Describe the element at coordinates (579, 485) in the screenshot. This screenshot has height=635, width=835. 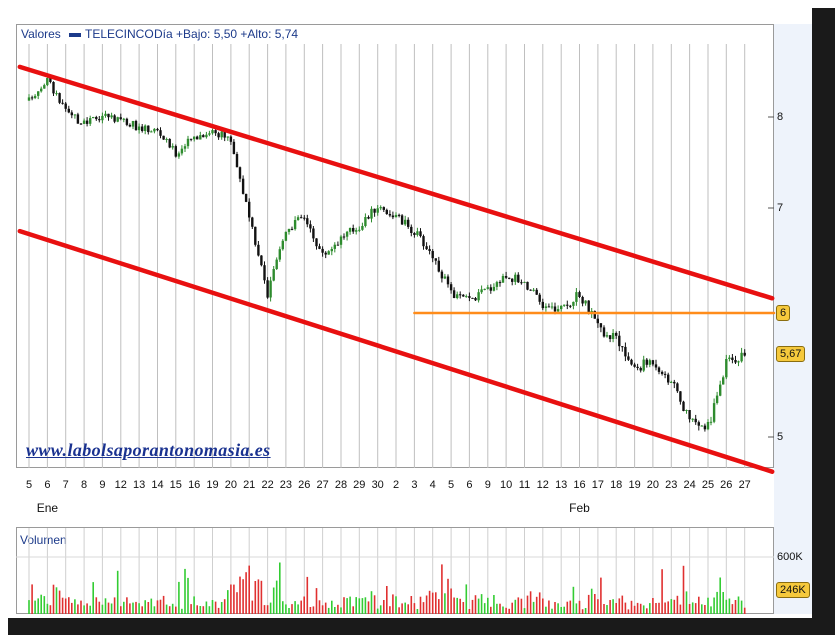
I see `x-tick-label: 16` at that location.